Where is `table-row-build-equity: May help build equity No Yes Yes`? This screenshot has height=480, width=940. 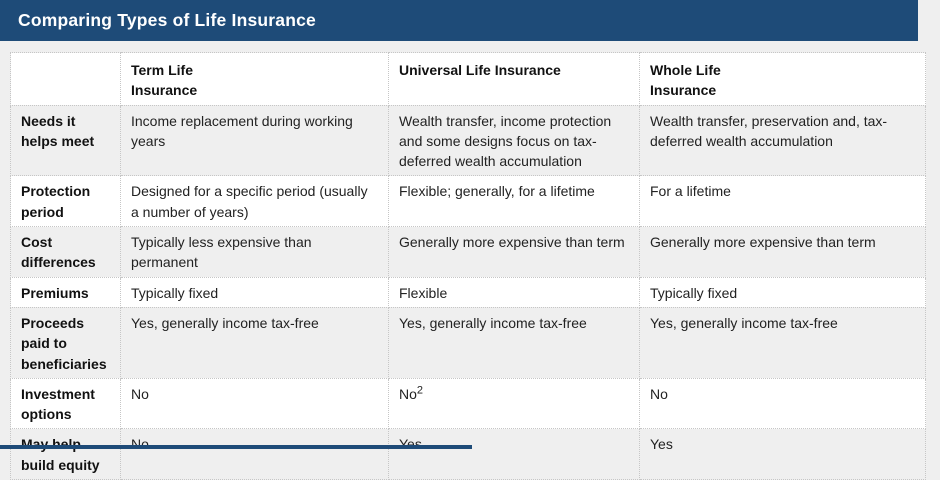 table-row-build-equity: May help build equity No Yes Yes is located at coordinates (468, 454).